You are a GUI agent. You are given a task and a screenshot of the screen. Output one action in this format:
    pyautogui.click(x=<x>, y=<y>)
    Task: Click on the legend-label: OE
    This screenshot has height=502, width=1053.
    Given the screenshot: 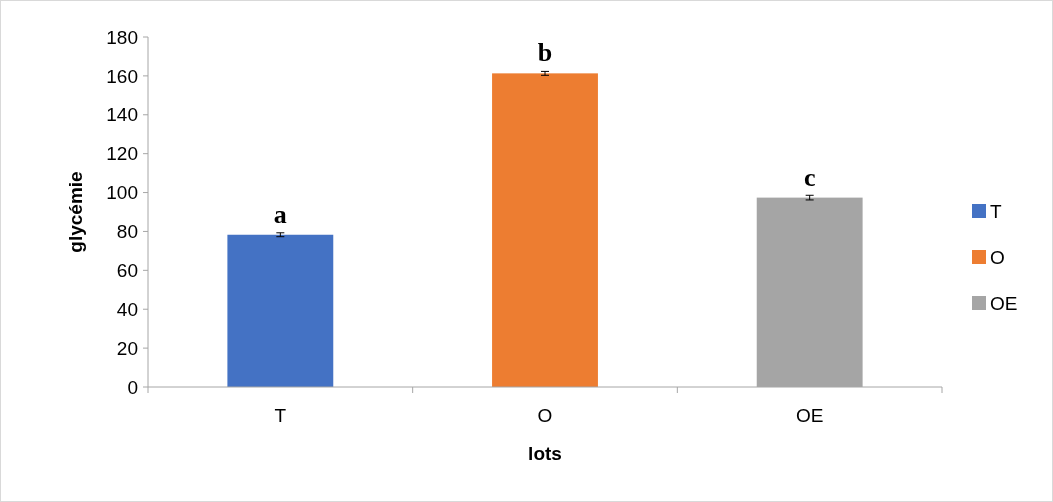 What is the action you would take?
    pyautogui.click(x=1004, y=303)
    